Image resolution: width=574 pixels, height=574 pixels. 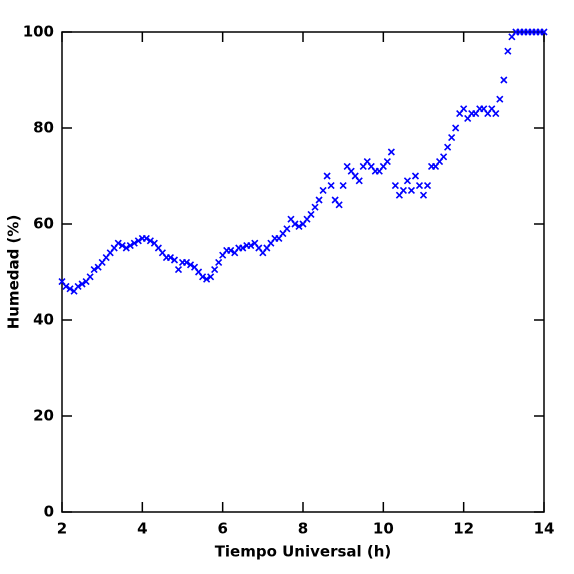 What do you see at coordinates (43, 416) in the screenshot?
I see `y-tick-label: 20` at bounding box center [43, 416].